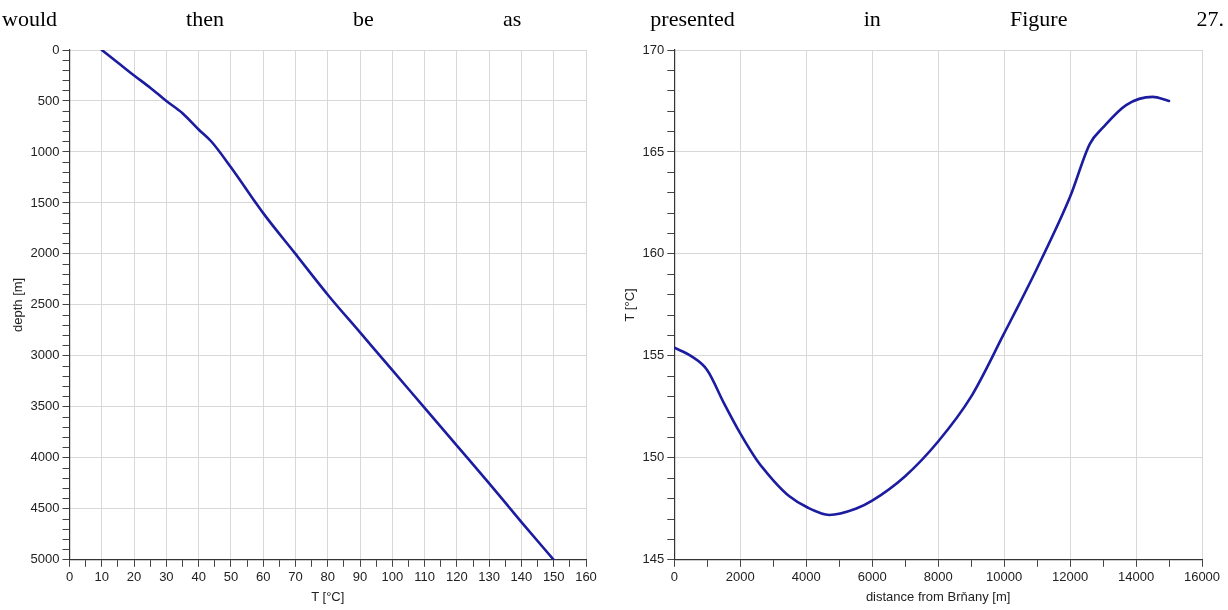  Describe the element at coordinates (45, 253) in the screenshot. I see `y-tick-label: 2000` at that location.